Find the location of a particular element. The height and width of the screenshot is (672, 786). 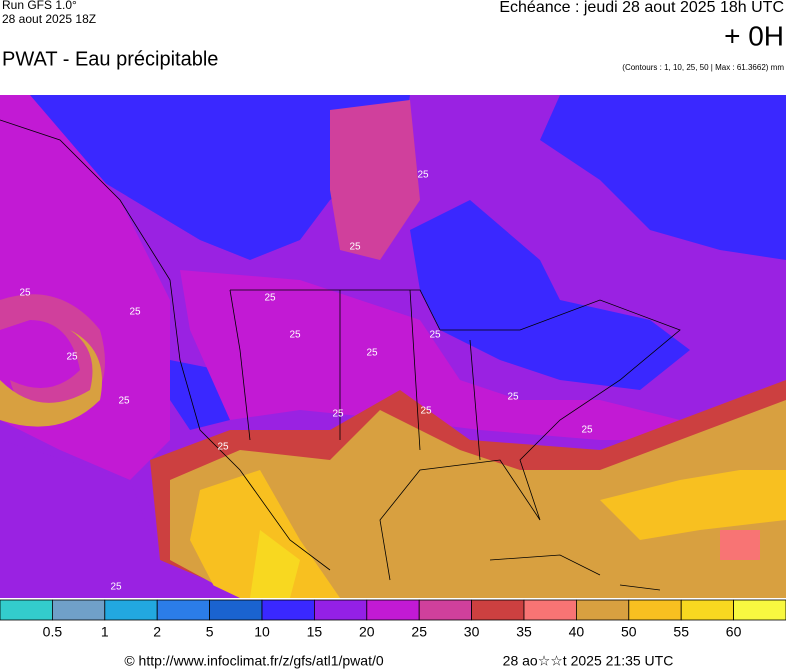

legend-label: 1 is located at coordinates (105, 632).